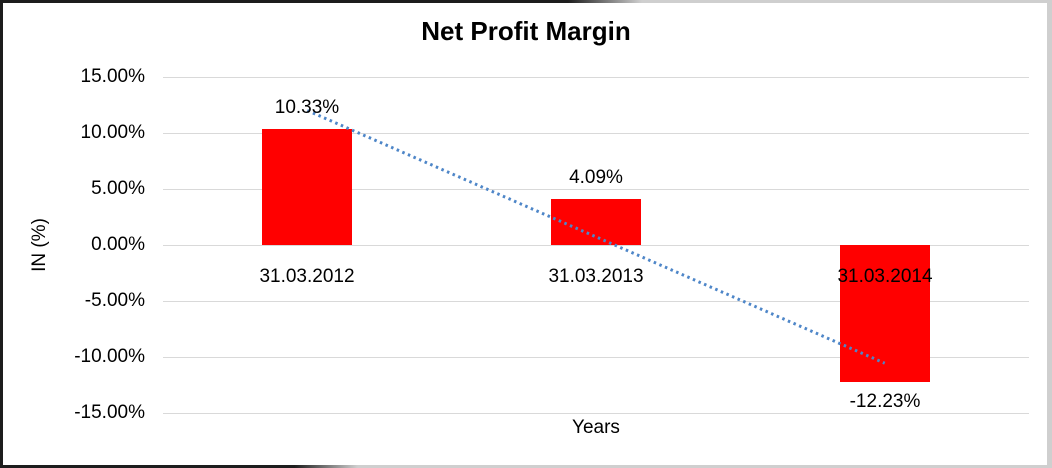 The image size is (1052, 468). I want to click on y-tick-label: 10.00%, so click(112, 132).